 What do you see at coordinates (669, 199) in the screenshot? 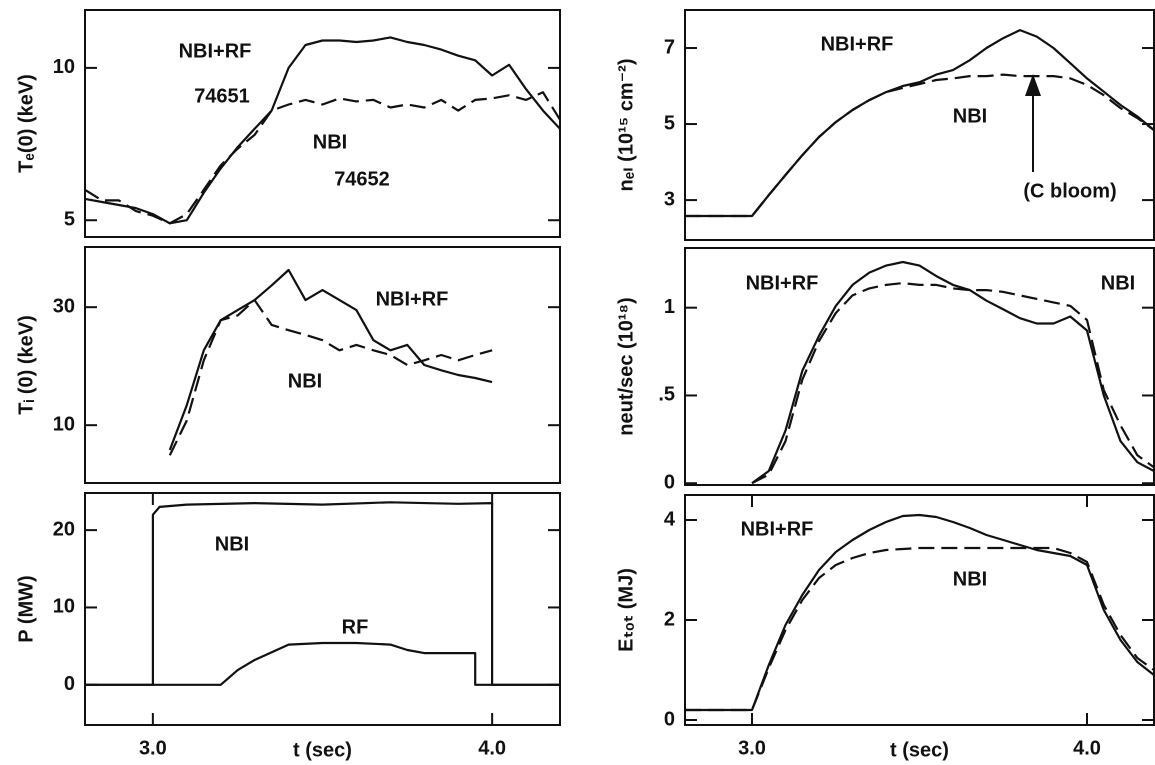
I see `y-tick-label: 3` at bounding box center [669, 199].